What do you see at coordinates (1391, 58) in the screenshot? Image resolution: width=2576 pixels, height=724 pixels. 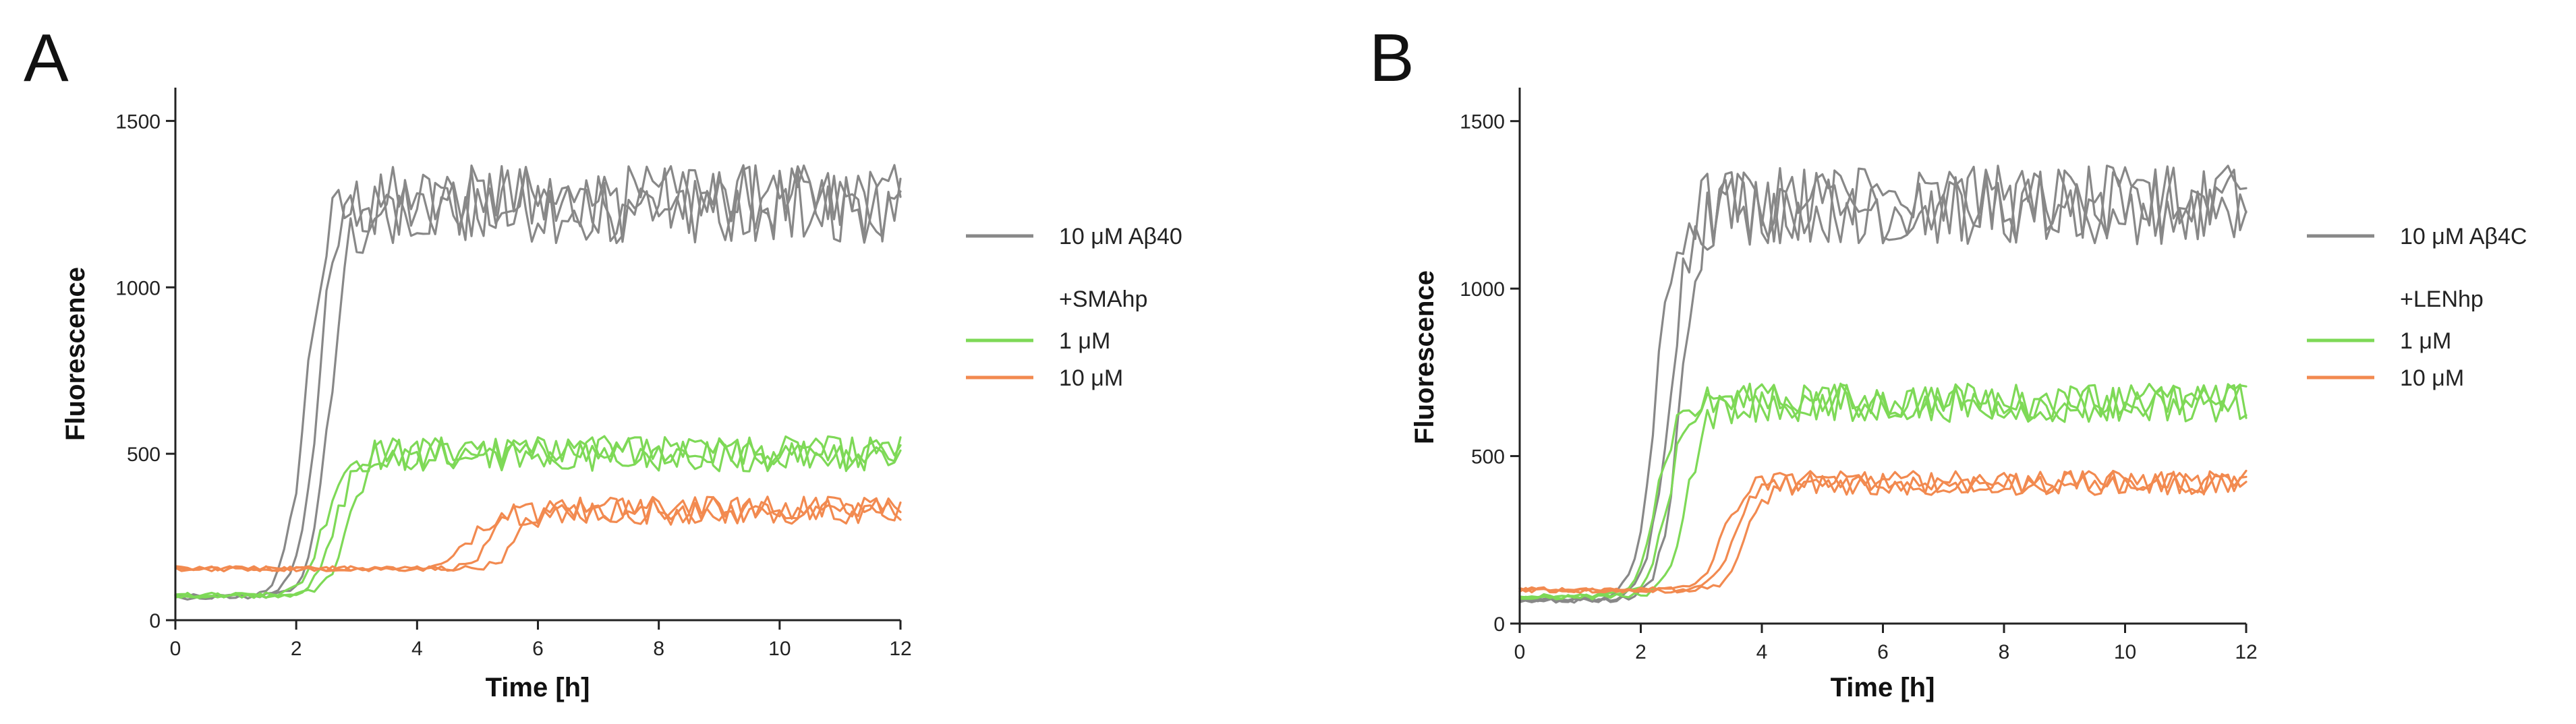 I see `panel-letter: B` at bounding box center [1391, 58].